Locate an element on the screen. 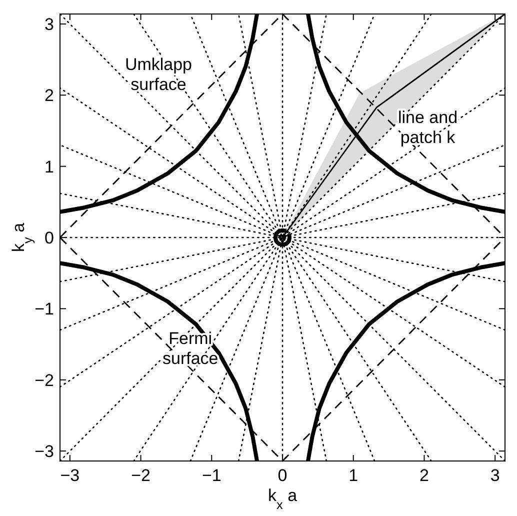 This screenshot has height=516, width=517. y-tick-label: −1 is located at coordinates (44, 309).